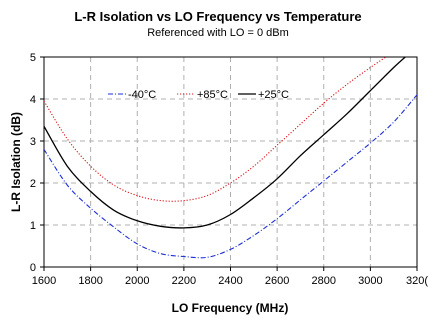  I want to click on legend: -40°C +85°C +25°C, so click(198, 95).